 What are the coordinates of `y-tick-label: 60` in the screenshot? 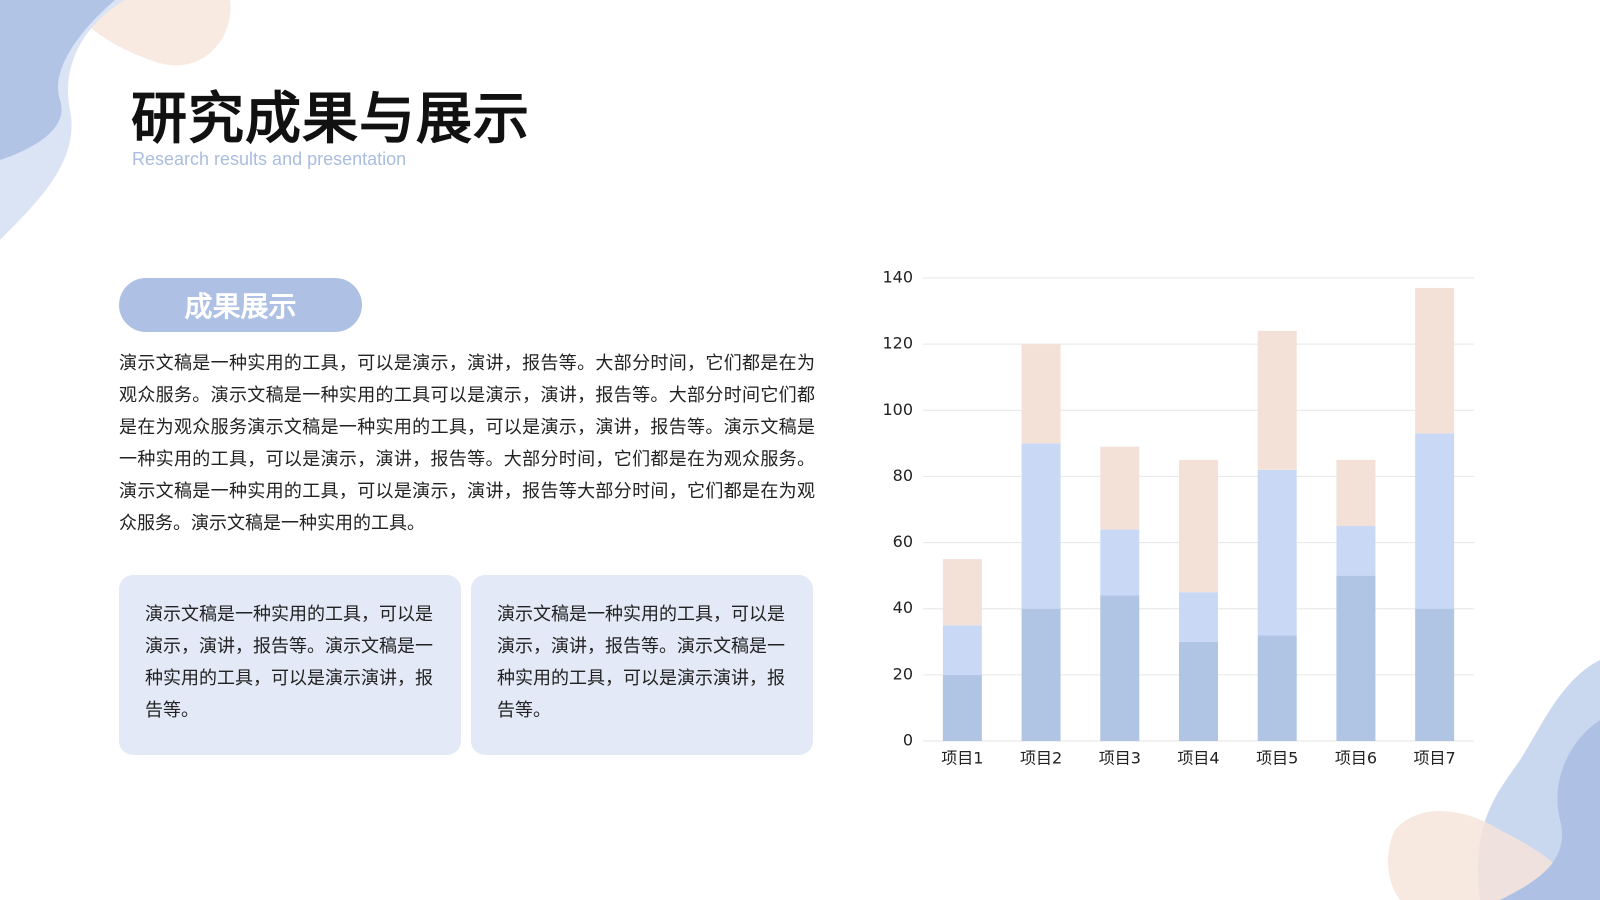 It's located at (903, 541).